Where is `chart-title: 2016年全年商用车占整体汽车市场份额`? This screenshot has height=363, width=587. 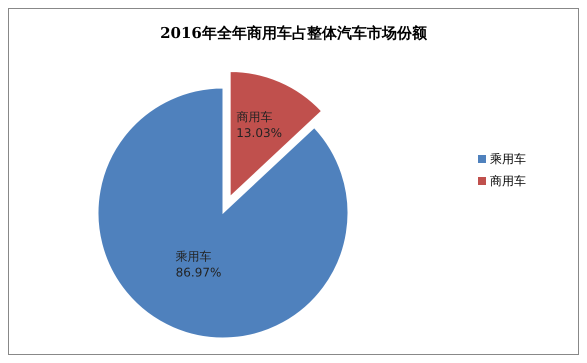
chart-title: 2016年全年商用车占整体汽车市场份额 is located at coordinates (294, 33).